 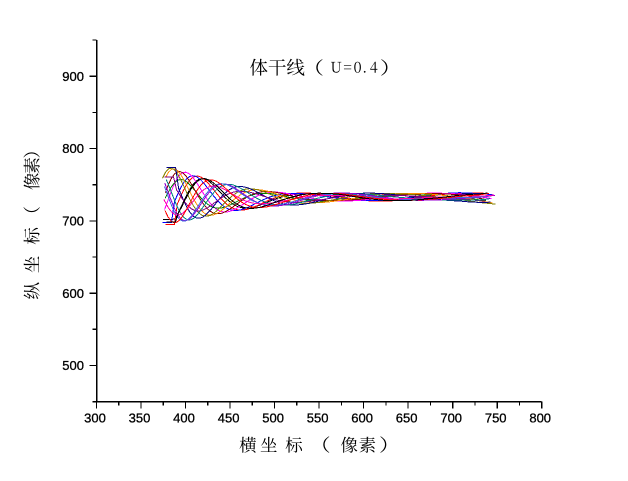 I want to click on svg-text: 450, so click(x=229, y=418).